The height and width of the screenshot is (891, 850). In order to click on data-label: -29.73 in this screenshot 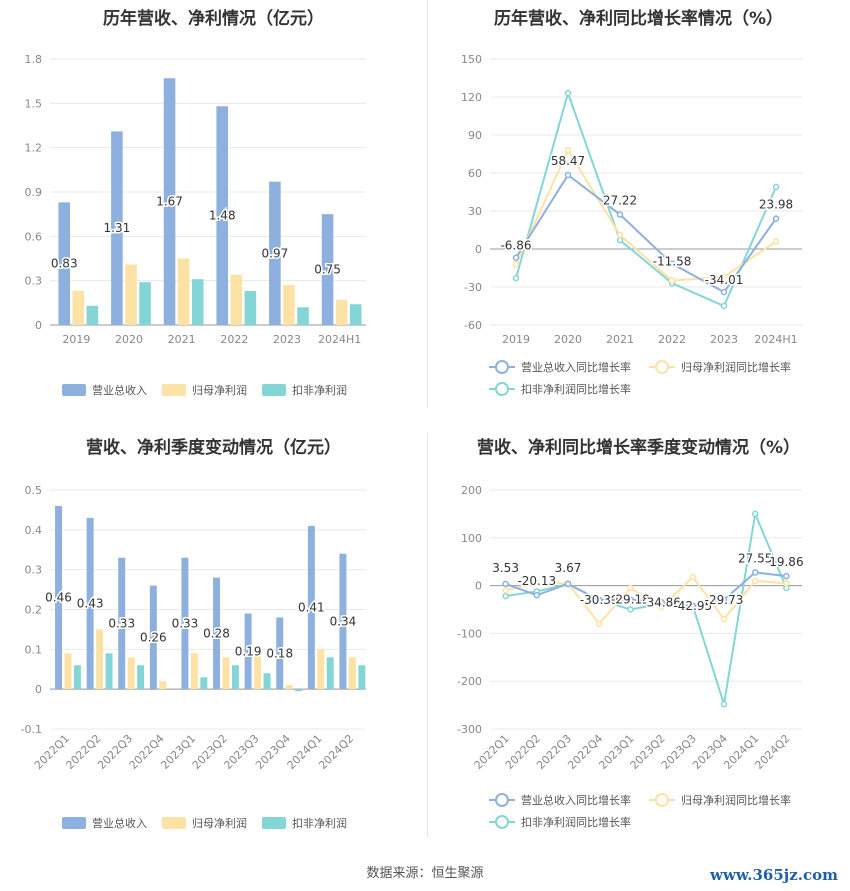, I will do `click(724, 600)`.